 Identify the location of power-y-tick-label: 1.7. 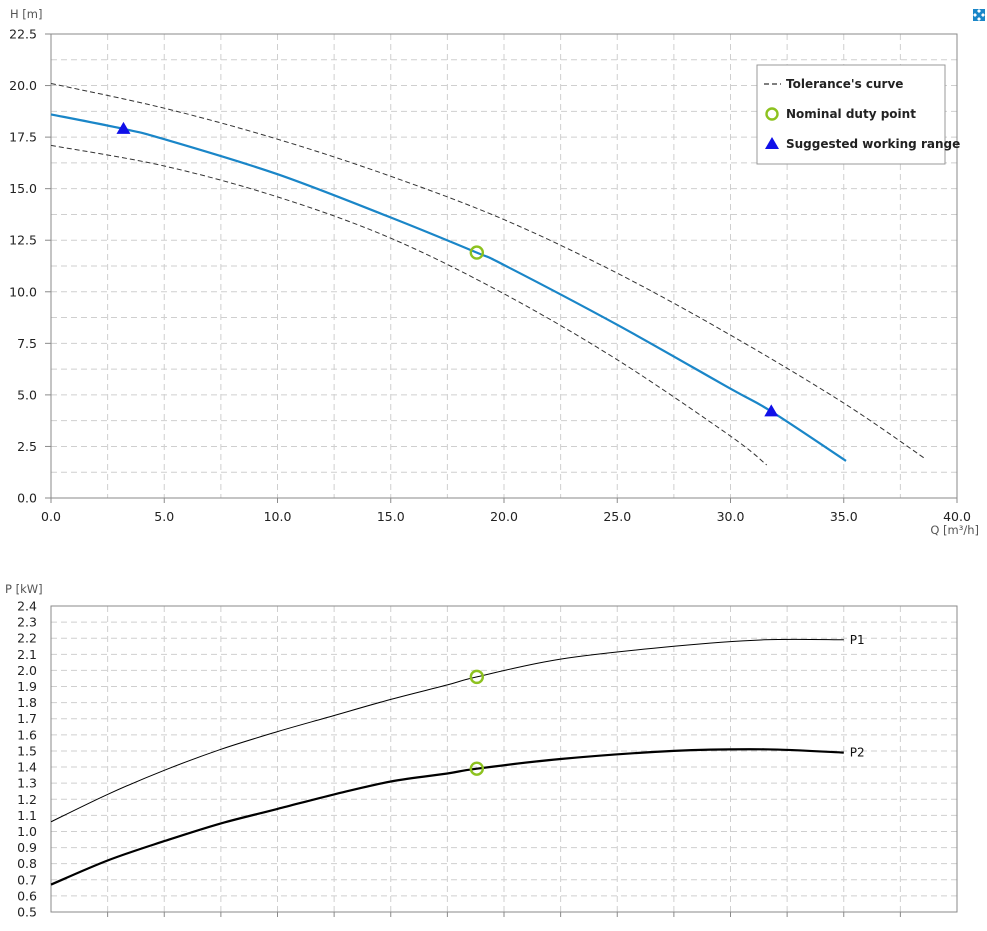
(27, 718).